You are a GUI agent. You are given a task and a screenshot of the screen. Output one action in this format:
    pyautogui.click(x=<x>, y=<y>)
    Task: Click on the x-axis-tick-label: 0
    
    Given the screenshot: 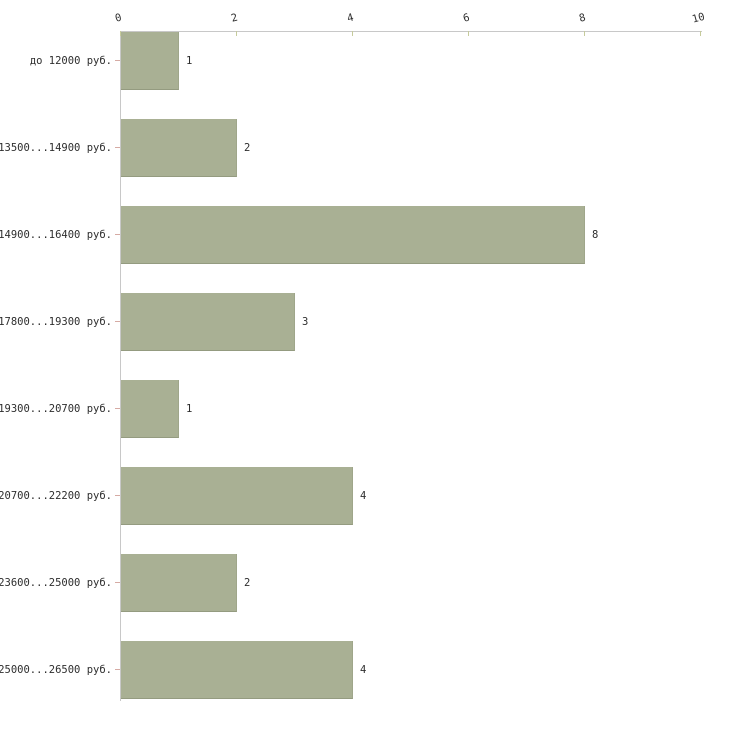 What is the action you would take?
    pyautogui.click(x=118, y=18)
    